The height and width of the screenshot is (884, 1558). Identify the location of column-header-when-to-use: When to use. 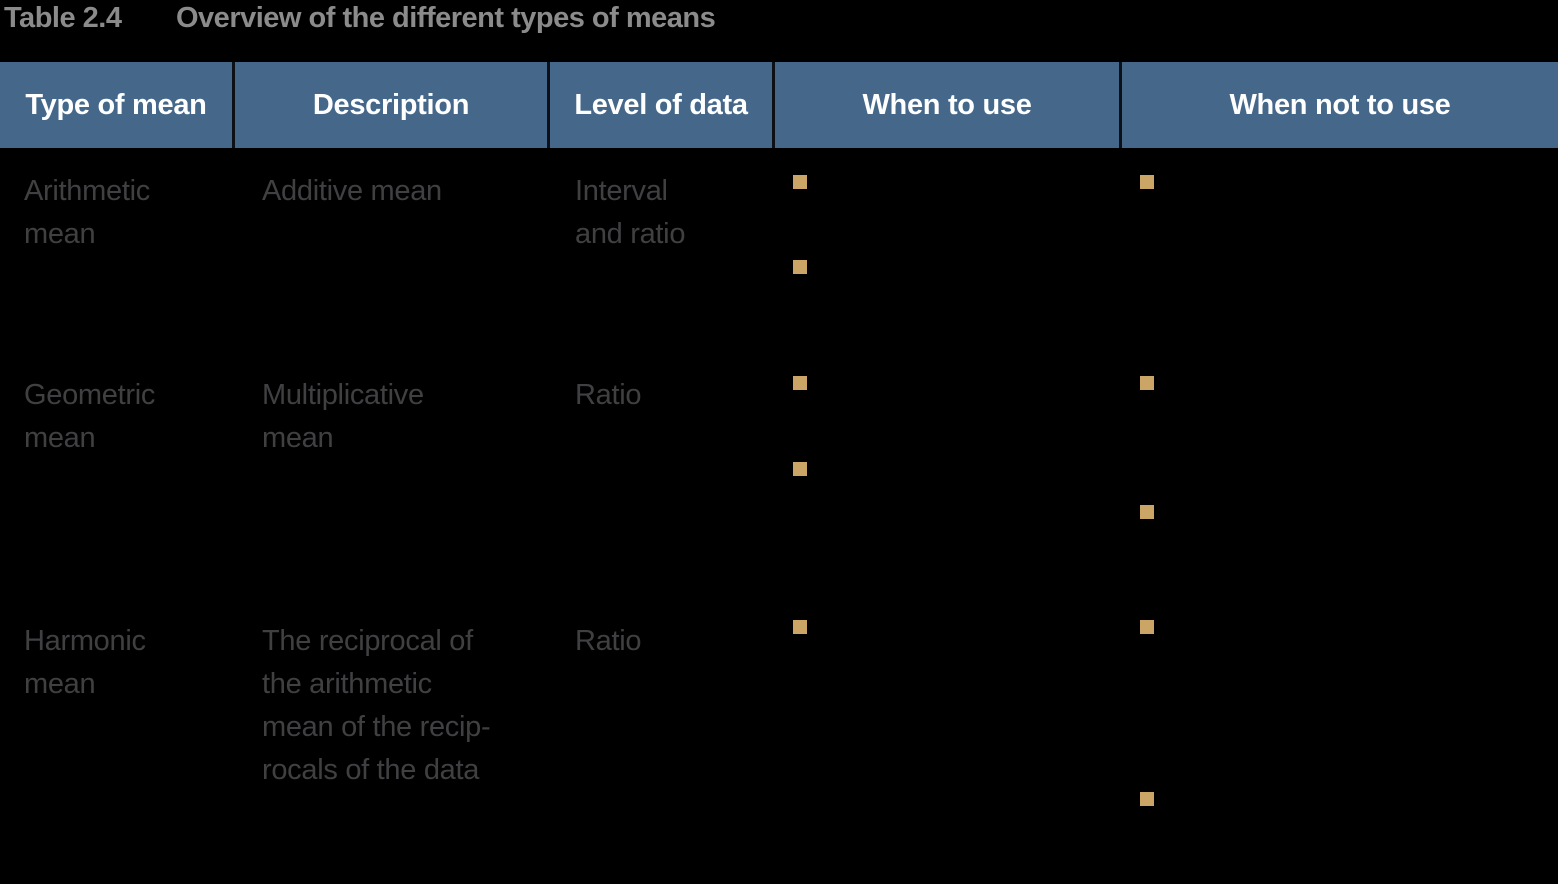
(948, 105).